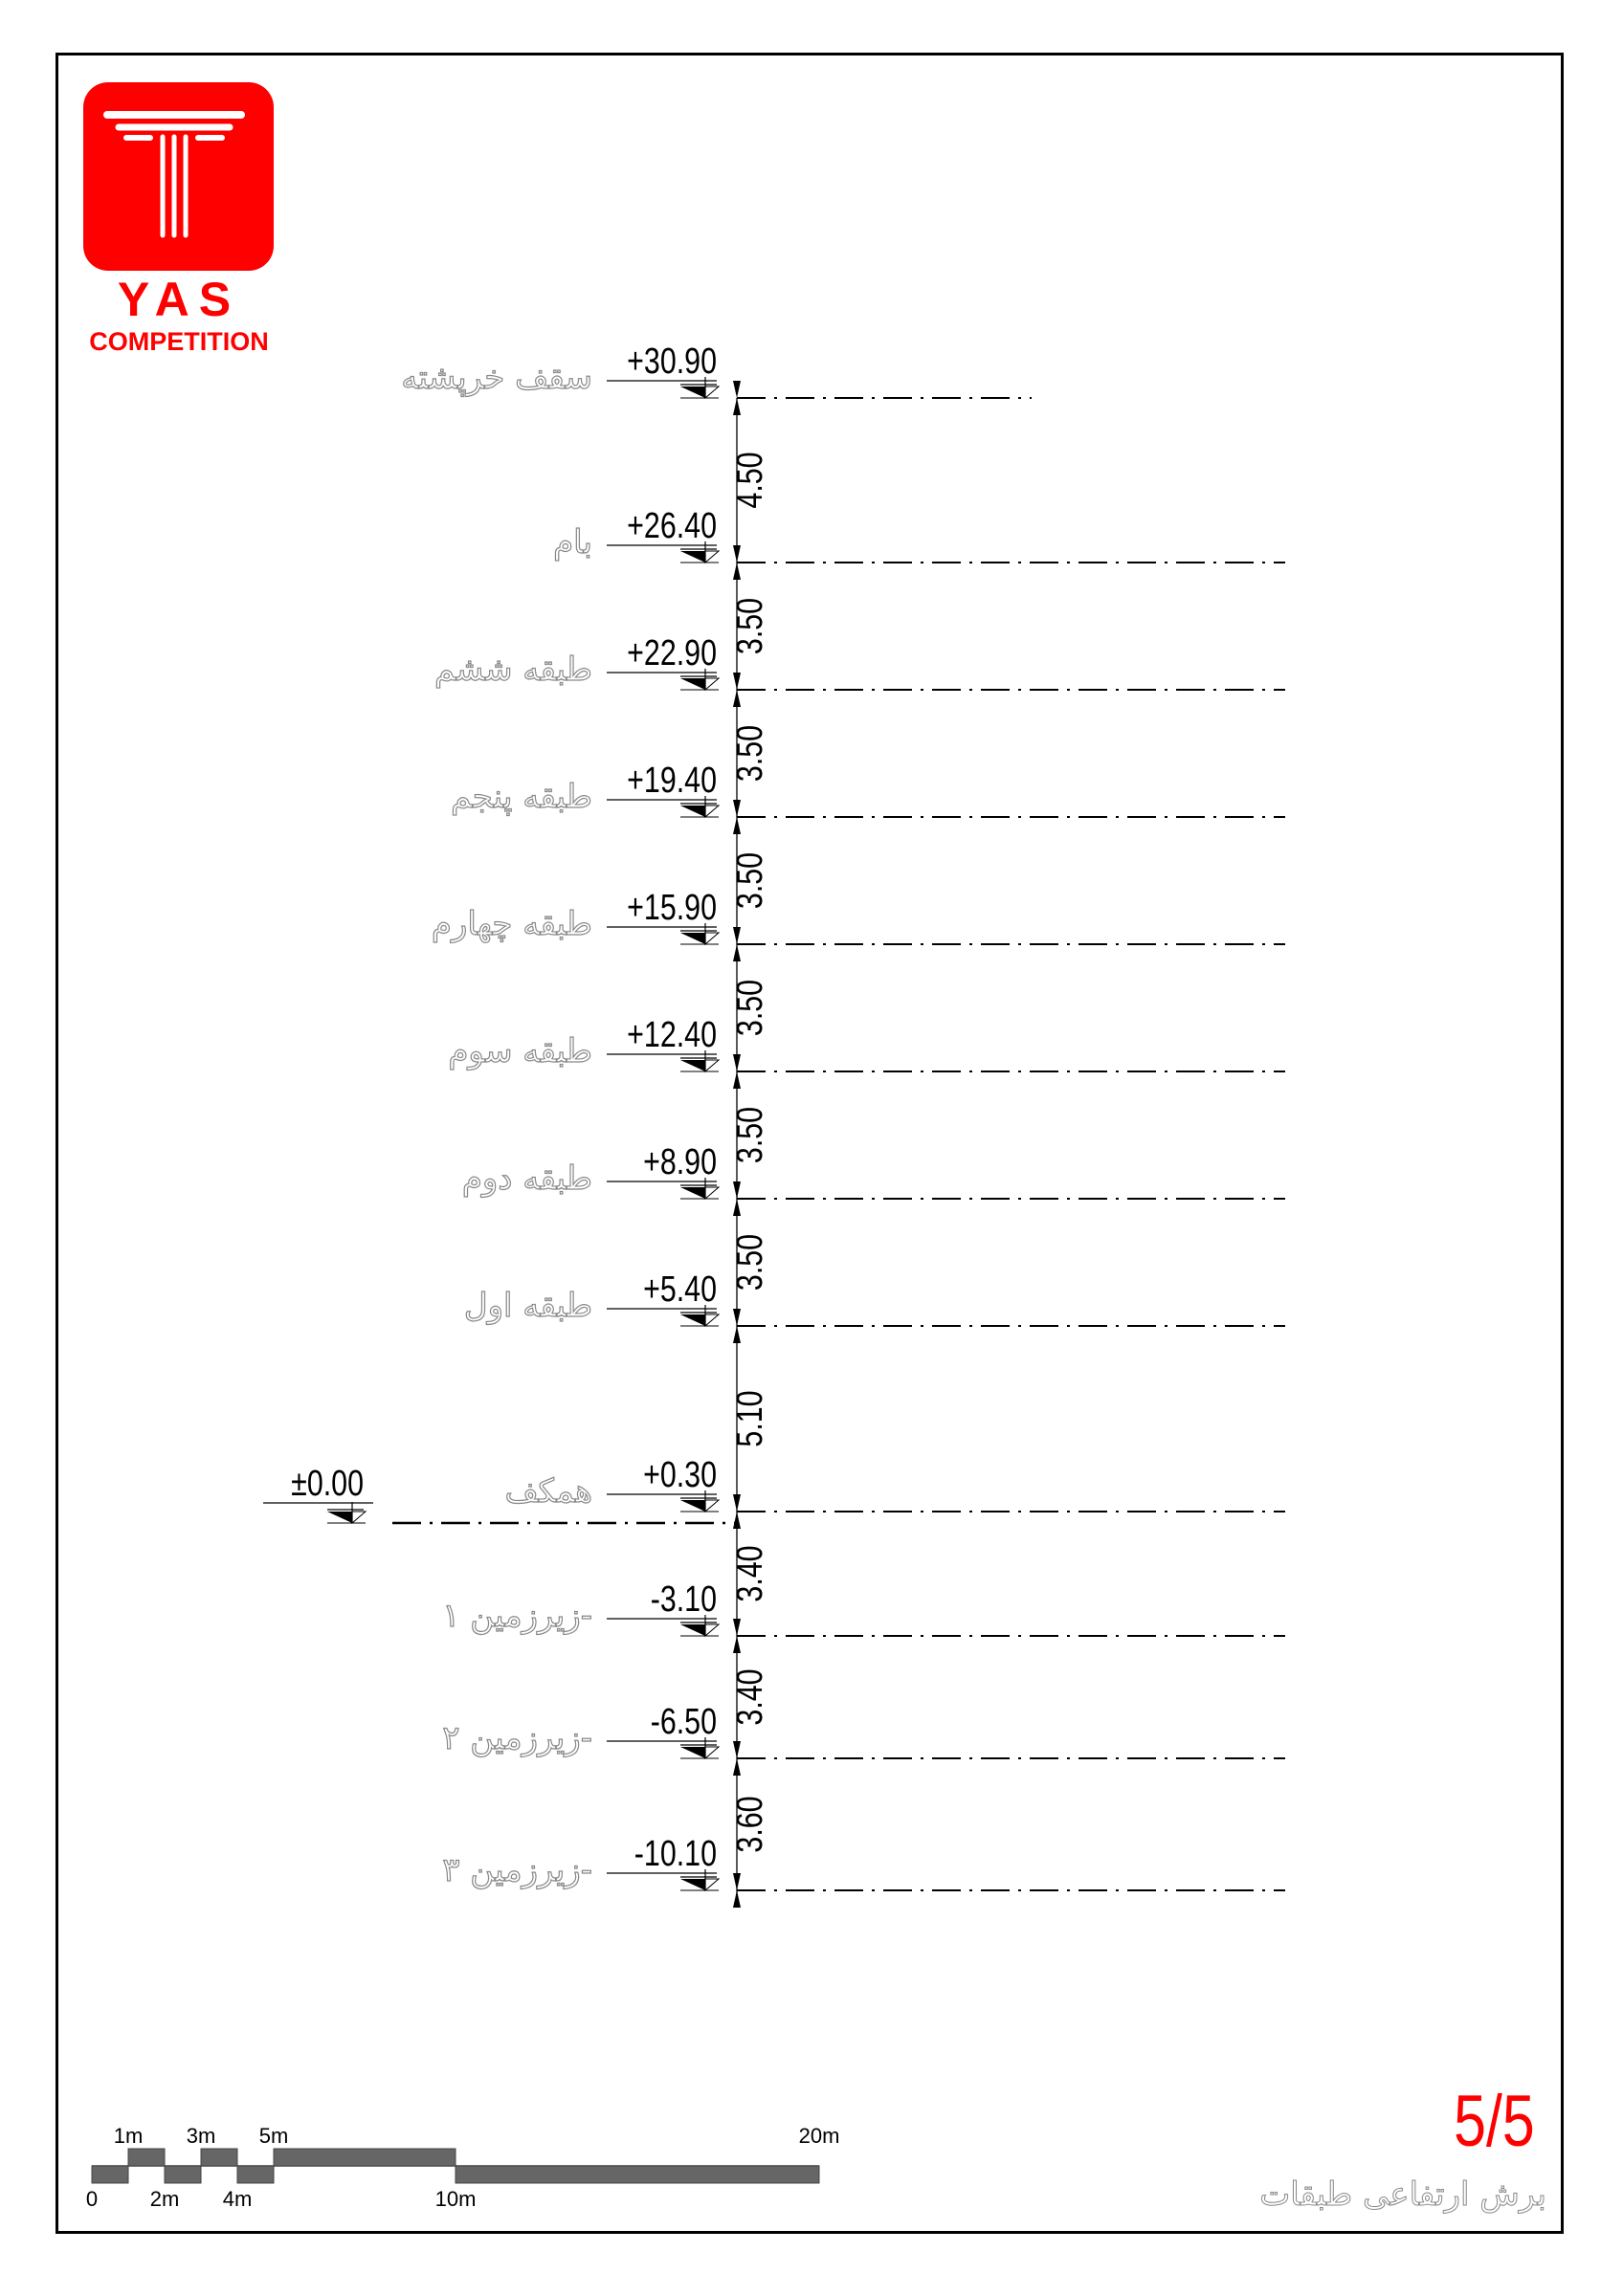  What do you see at coordinates (672, 653) in the screenshot?
I see `elevation-label: +22.90` at bounding box center [672, 653].